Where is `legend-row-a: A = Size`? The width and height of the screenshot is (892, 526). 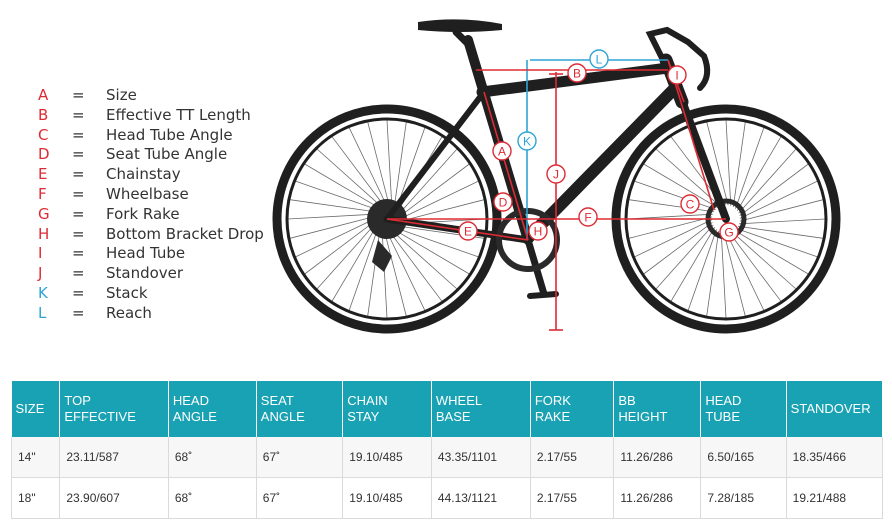
legend-row-a: A = Size is located at coordinates (150, 96).